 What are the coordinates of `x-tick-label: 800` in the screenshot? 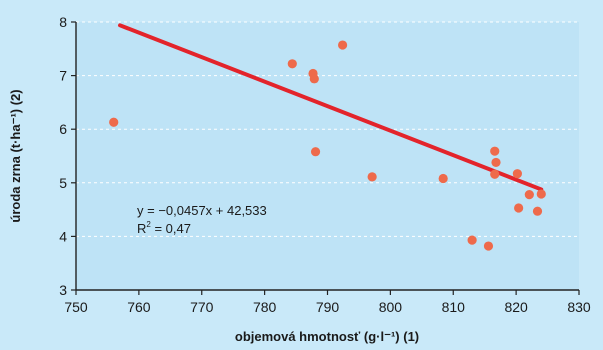 It's located at (391, 307).